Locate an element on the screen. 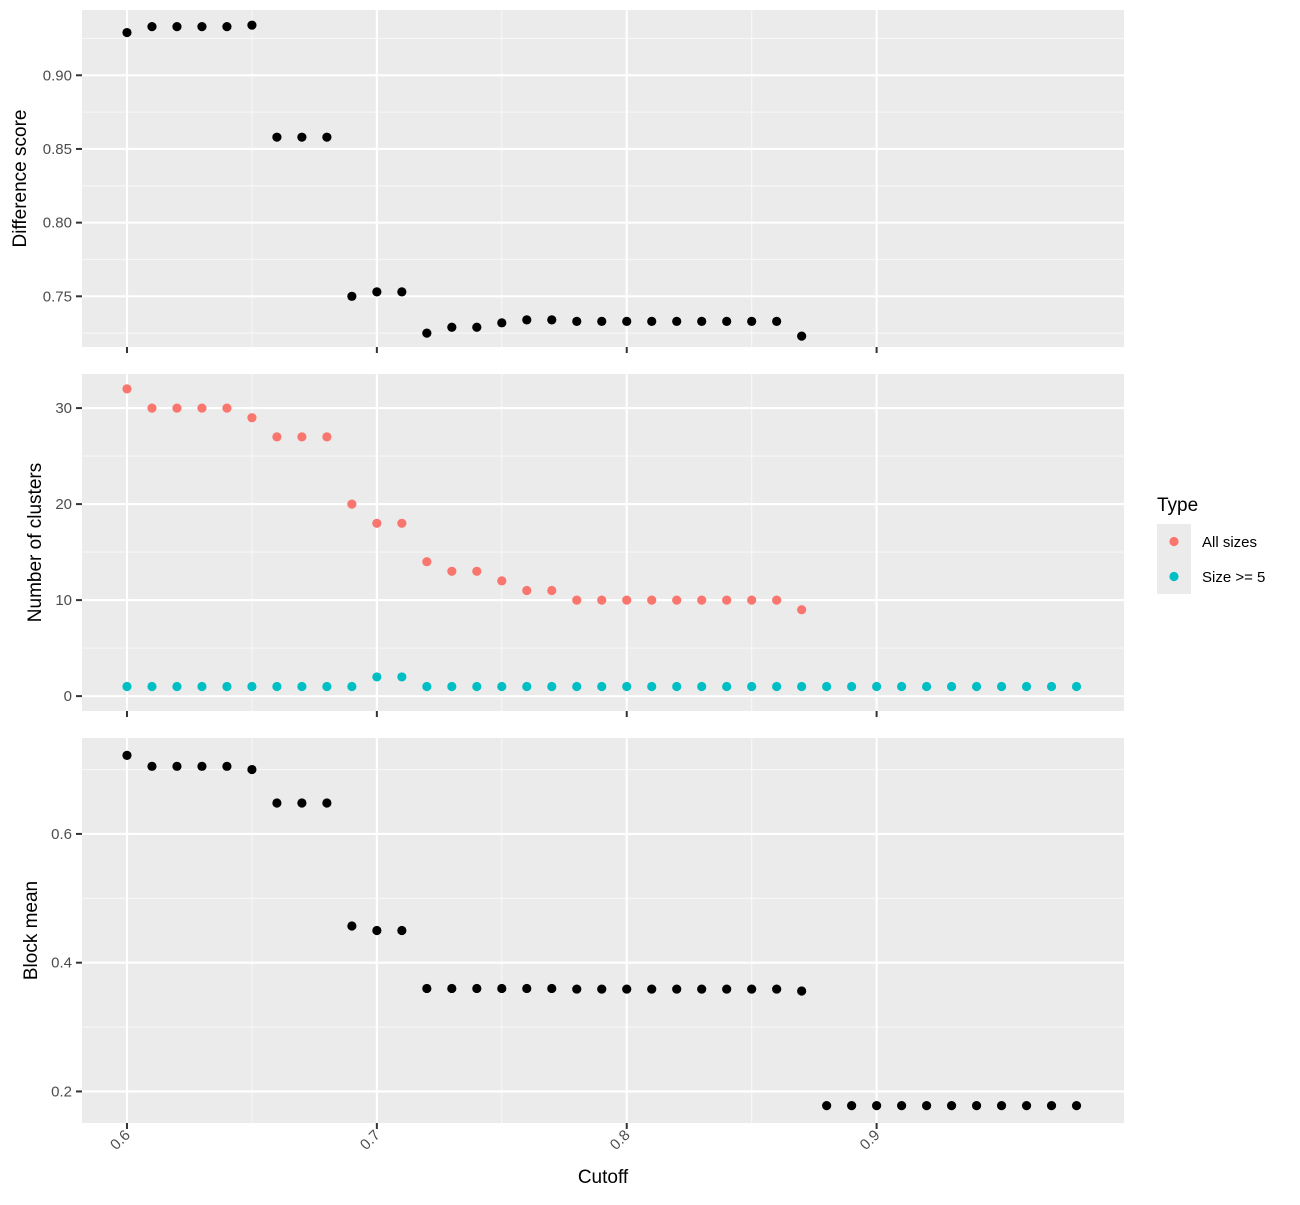 This screenshot has width=1300, height=1205. y-axis-title: Block mean is located at coordinates (31, 930).